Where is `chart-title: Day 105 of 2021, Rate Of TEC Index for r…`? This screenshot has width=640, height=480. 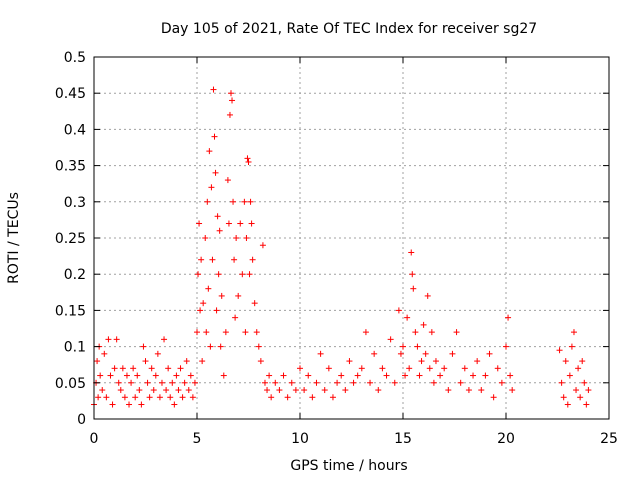
chart-title: Day 105 of 2021, Rate Of TEC Index for r… is located at coordinates (349, 29).